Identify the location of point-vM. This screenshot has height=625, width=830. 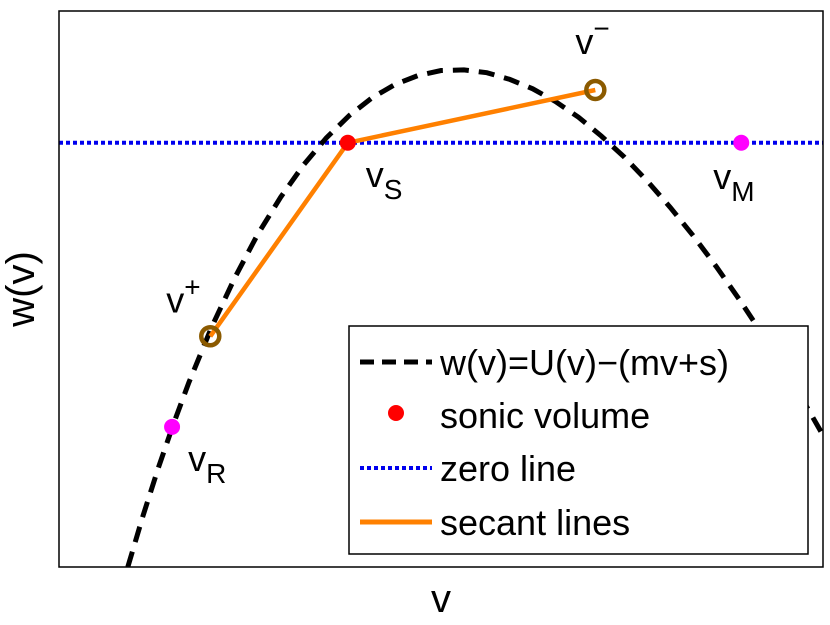
(741, 142).